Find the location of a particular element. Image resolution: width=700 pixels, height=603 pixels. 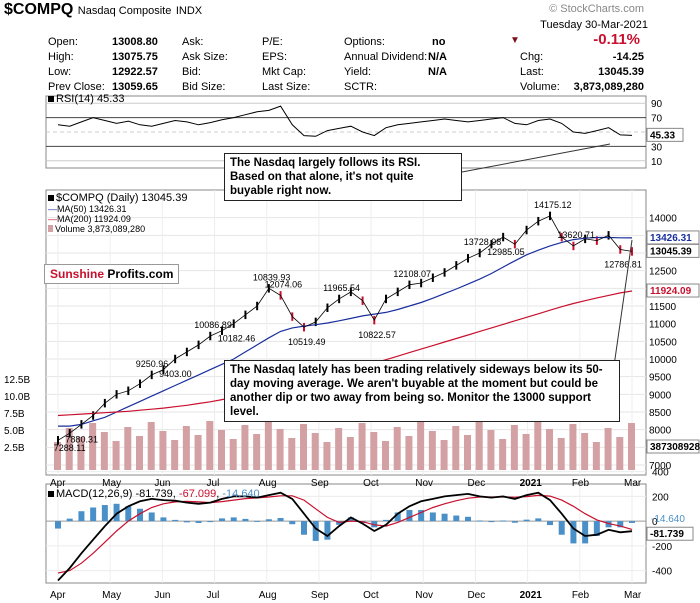

price-tick-label: 8500 is located at coordinates (660, 413).